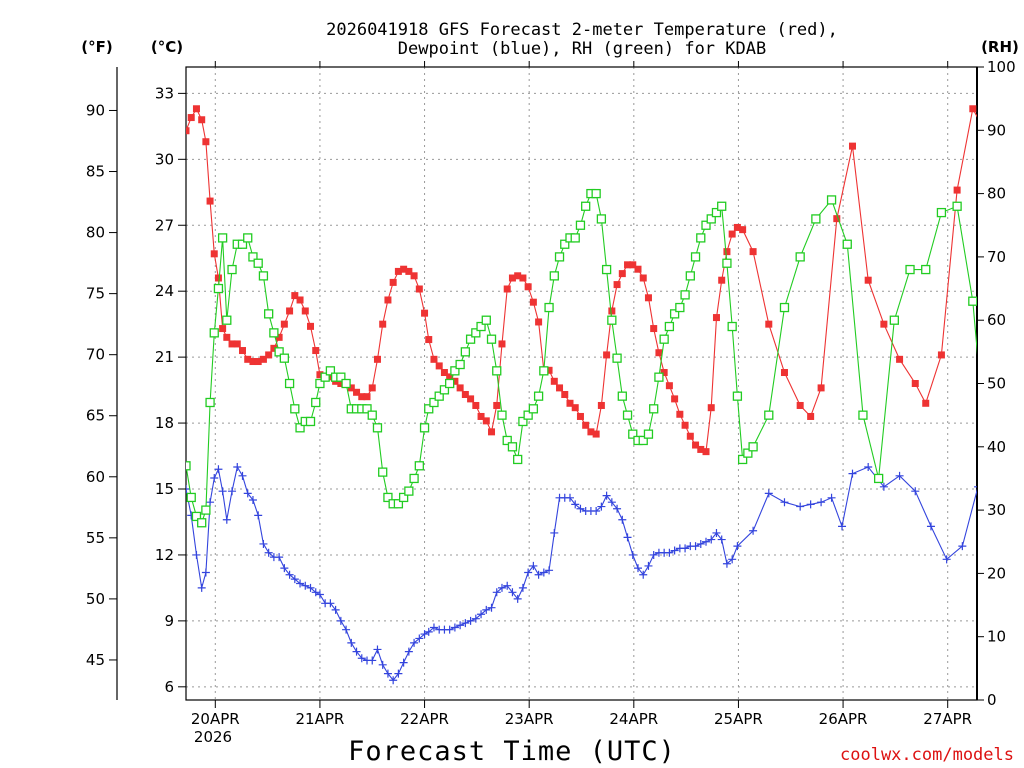 The height and width of the screenshot is (768, 1024). I want to click on celsius-tick-label: 21, so click(164, 357).